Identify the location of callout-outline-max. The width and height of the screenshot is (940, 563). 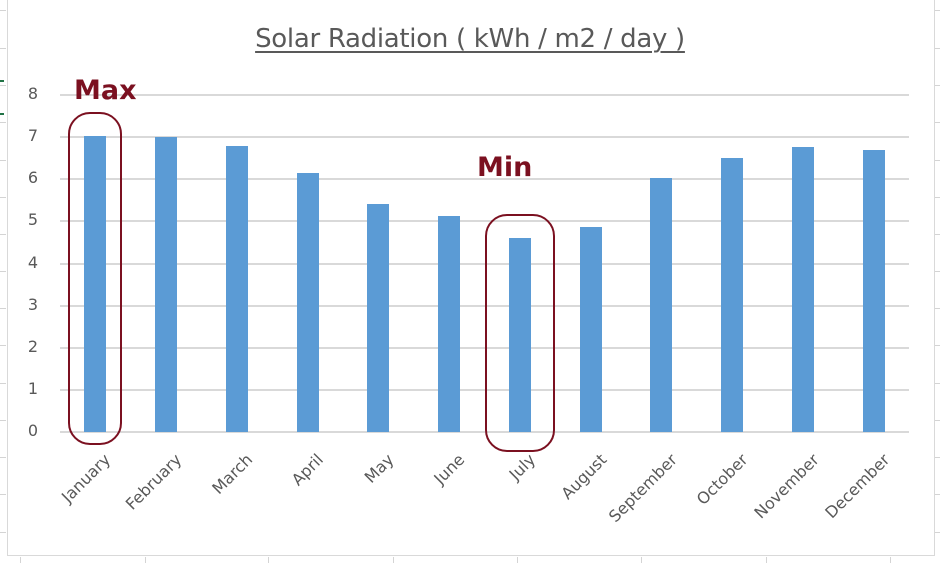
(95, 278).